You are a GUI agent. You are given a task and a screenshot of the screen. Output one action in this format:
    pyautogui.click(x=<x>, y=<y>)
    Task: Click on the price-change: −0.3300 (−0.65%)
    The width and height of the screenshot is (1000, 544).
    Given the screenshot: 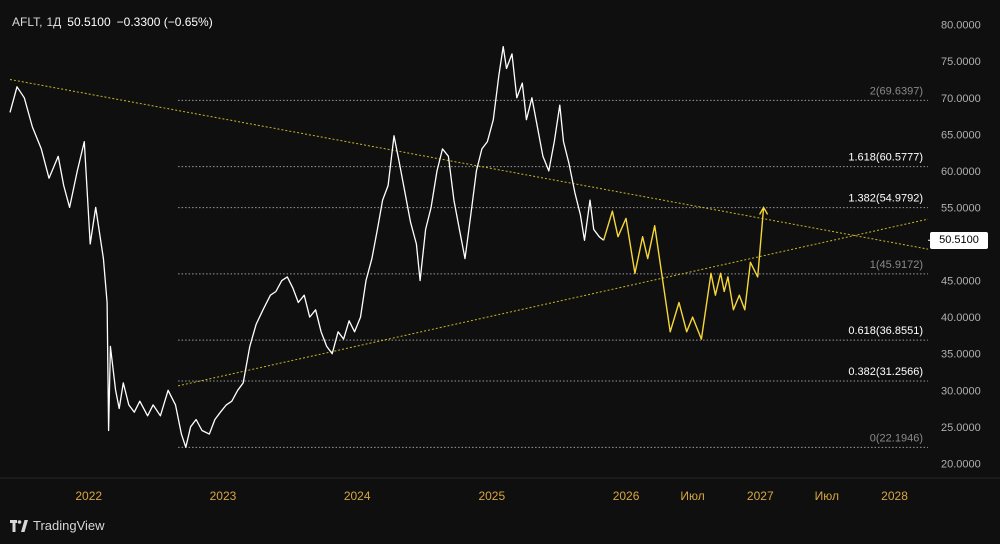 What is the action you would take?
    pyautogui.click(x=164, y=22)
    